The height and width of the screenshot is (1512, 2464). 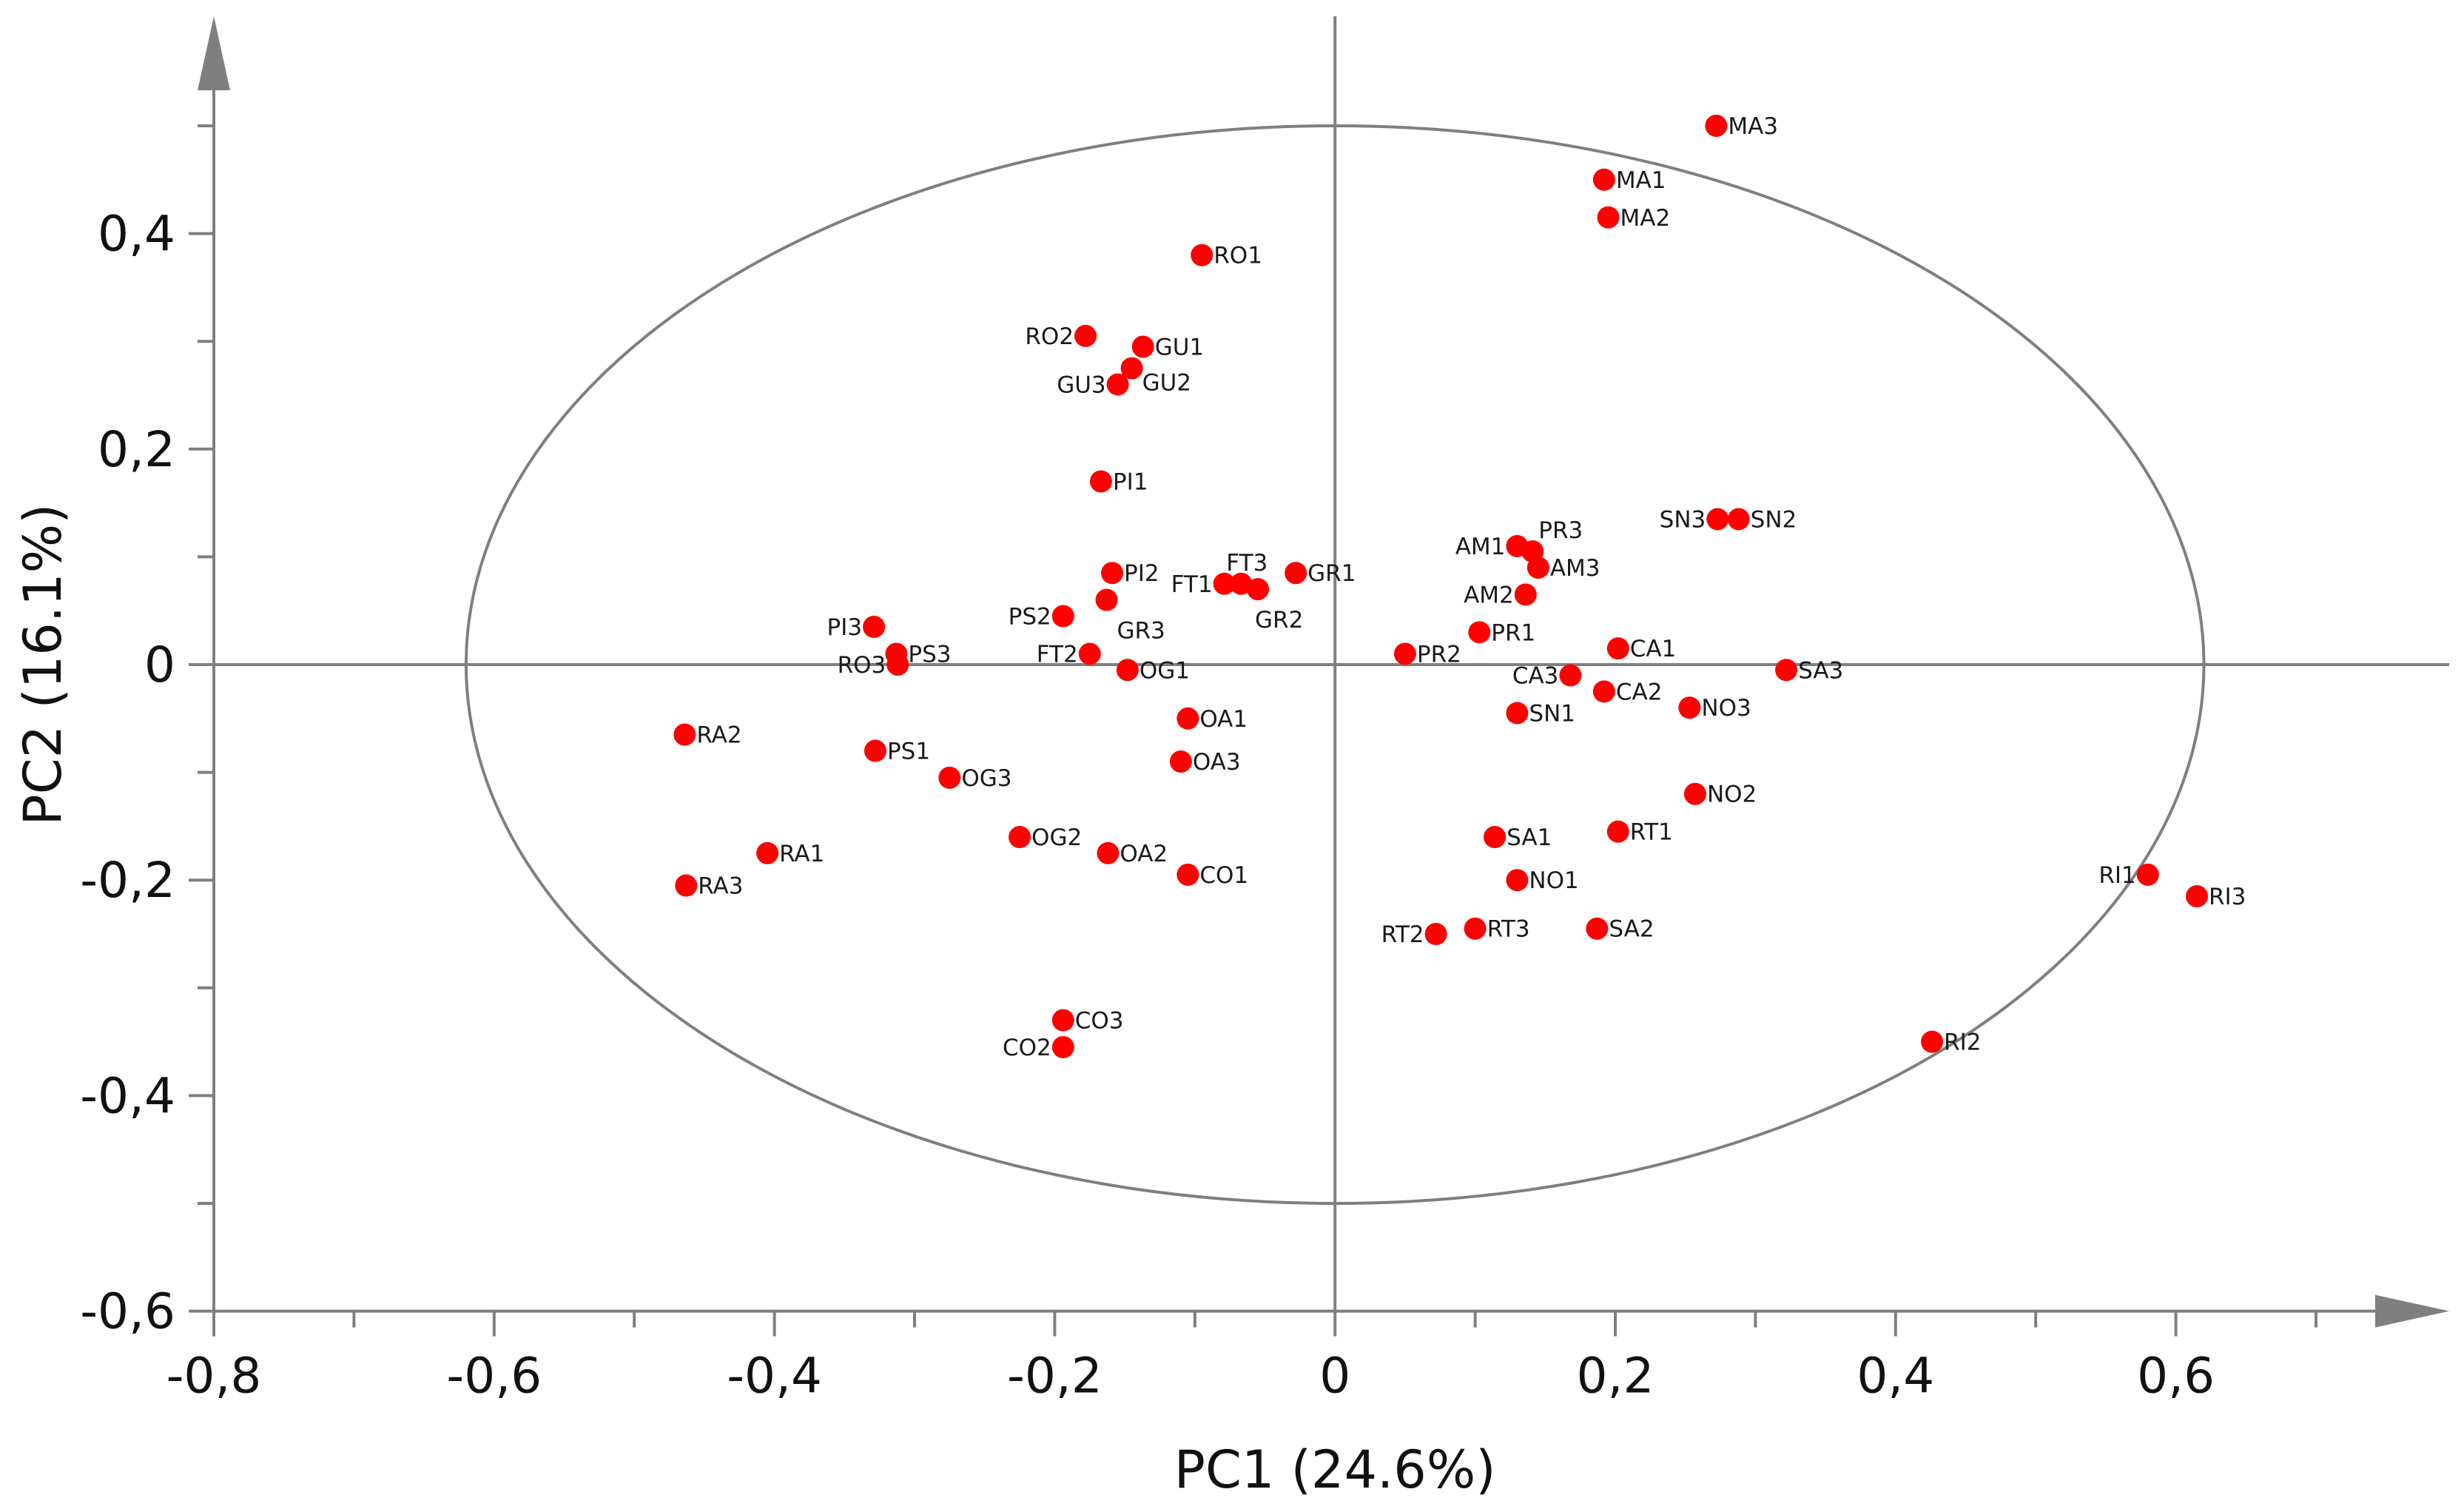 I want to click on x-tick-label: -0,4, so click(x=774, y=1376).